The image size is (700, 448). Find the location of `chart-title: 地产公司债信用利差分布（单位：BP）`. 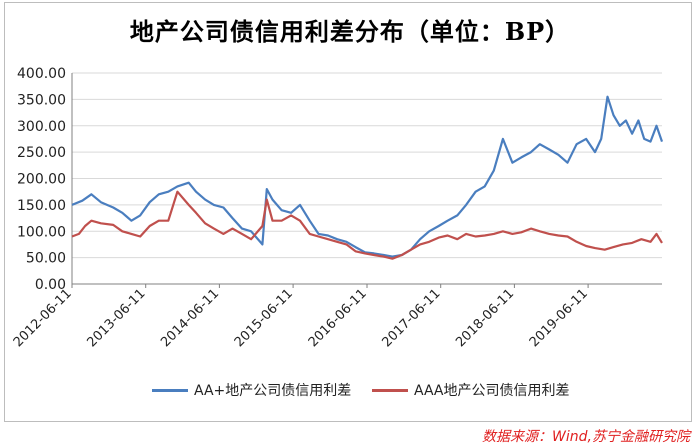

chart-title: 地产公司债信用利差分布（单位：BP） is located at coordinates (350, 31).